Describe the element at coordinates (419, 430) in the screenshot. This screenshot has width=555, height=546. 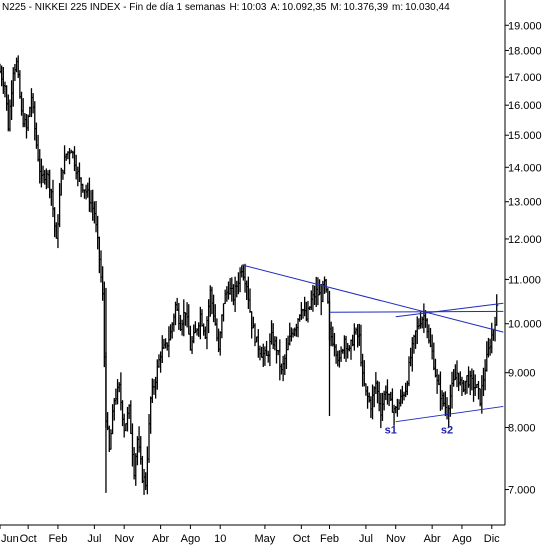
I see `annotations: s1 s2` at that location.